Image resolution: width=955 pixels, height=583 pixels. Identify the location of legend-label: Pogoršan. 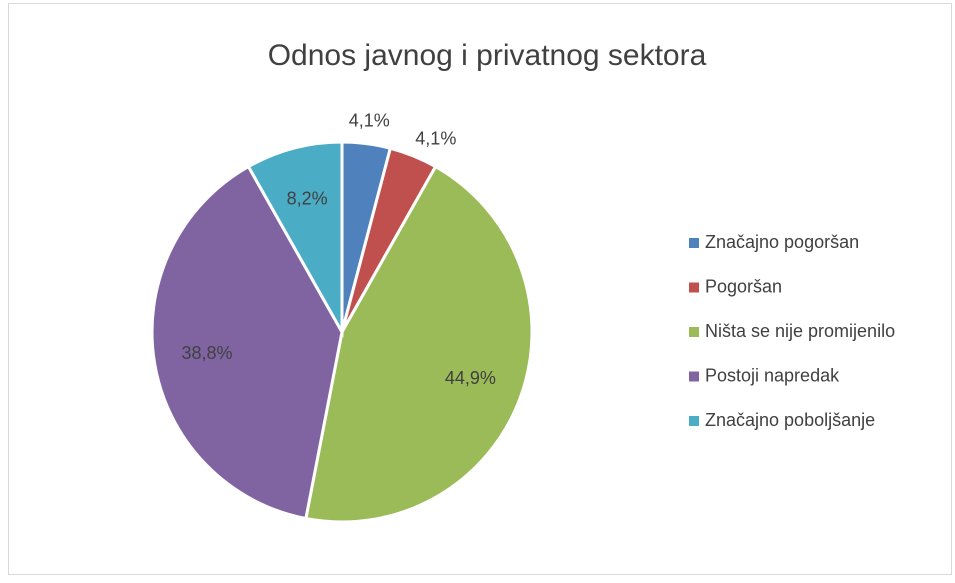
(743, 286).